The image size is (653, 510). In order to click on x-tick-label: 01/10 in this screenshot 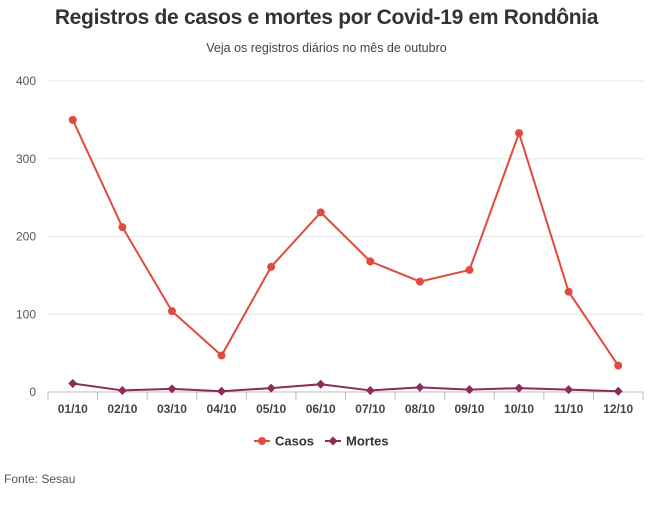, I will do `click(73, 409)`.